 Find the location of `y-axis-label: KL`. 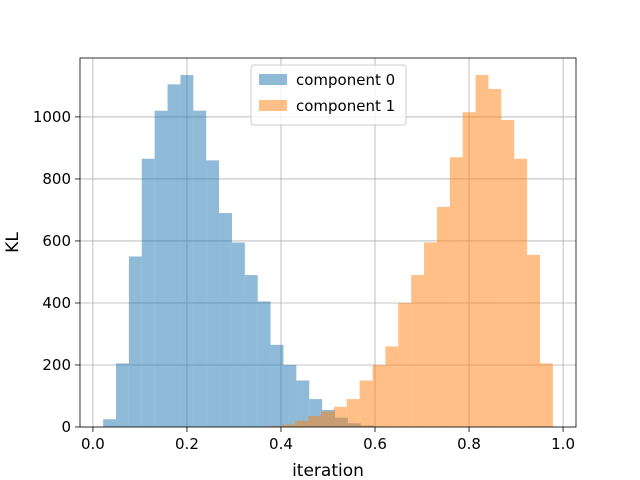

y-axis-label: KL is located at coordinates (13, 242).